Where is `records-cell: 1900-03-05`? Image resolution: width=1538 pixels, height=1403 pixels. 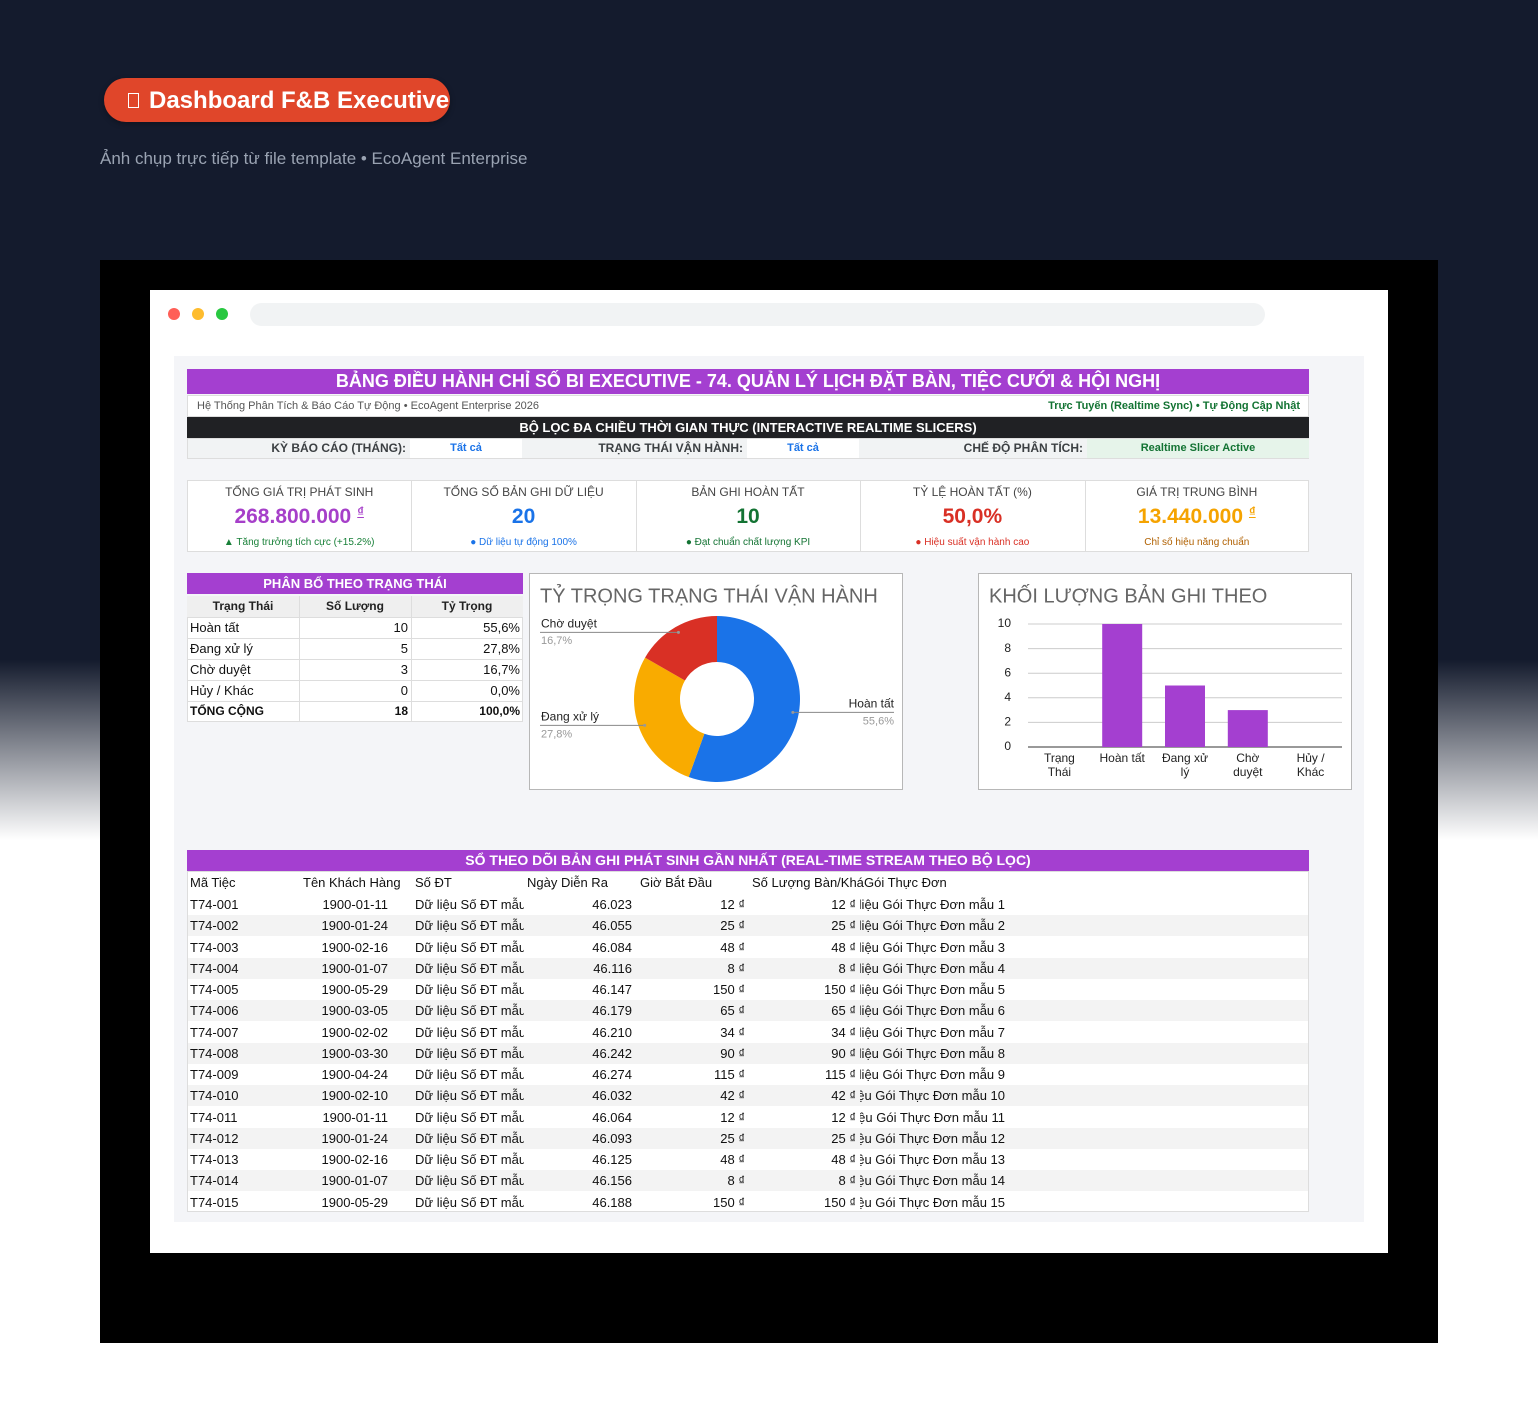 records-cell: 1900-03-05 is located at coordinates (355, 1011).